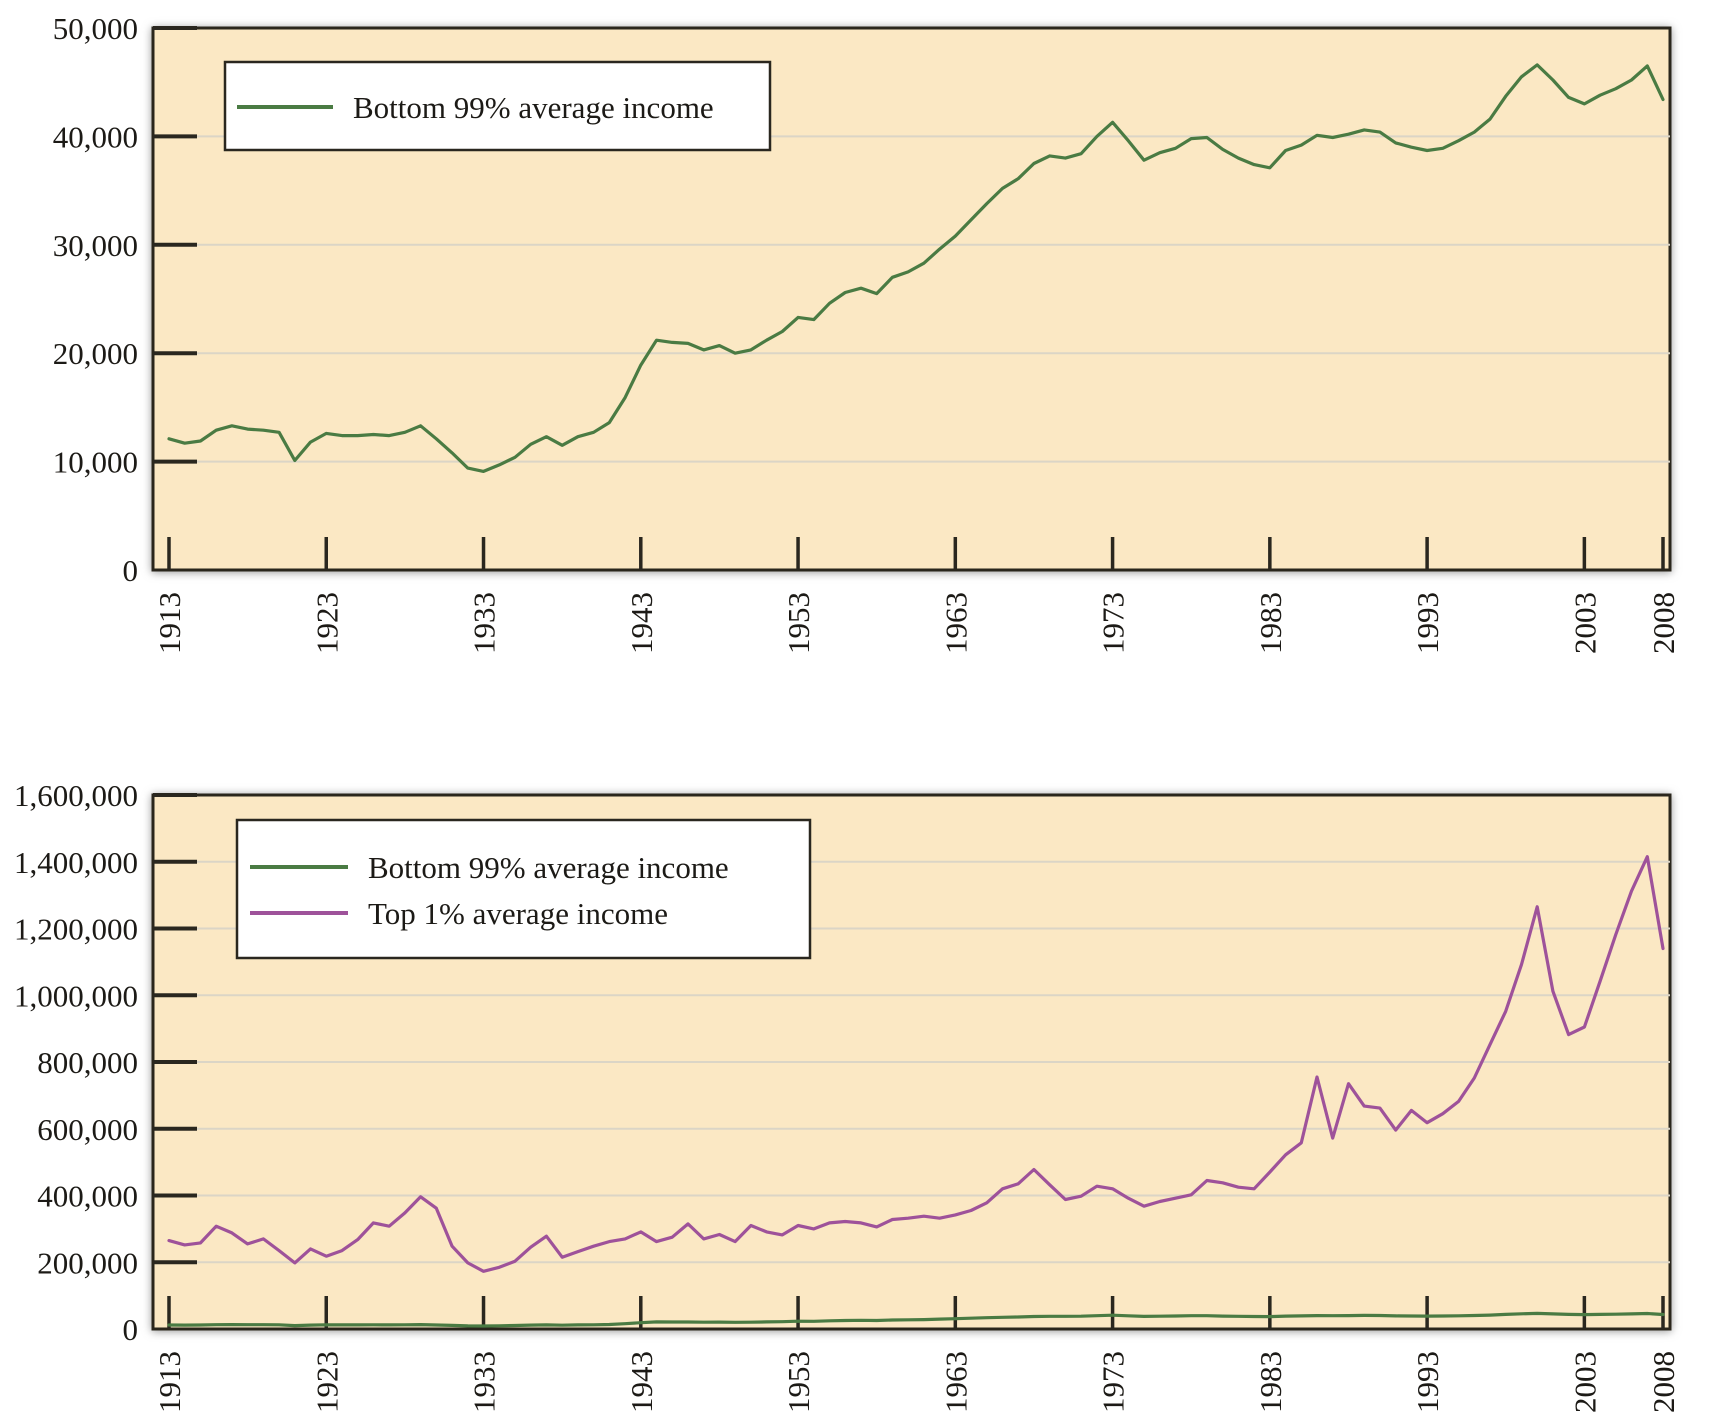 The width and height of the screenshot is (1710, 1418). I want to click on legend-top-chart: Bottom 99% average income, so click(497, 106).